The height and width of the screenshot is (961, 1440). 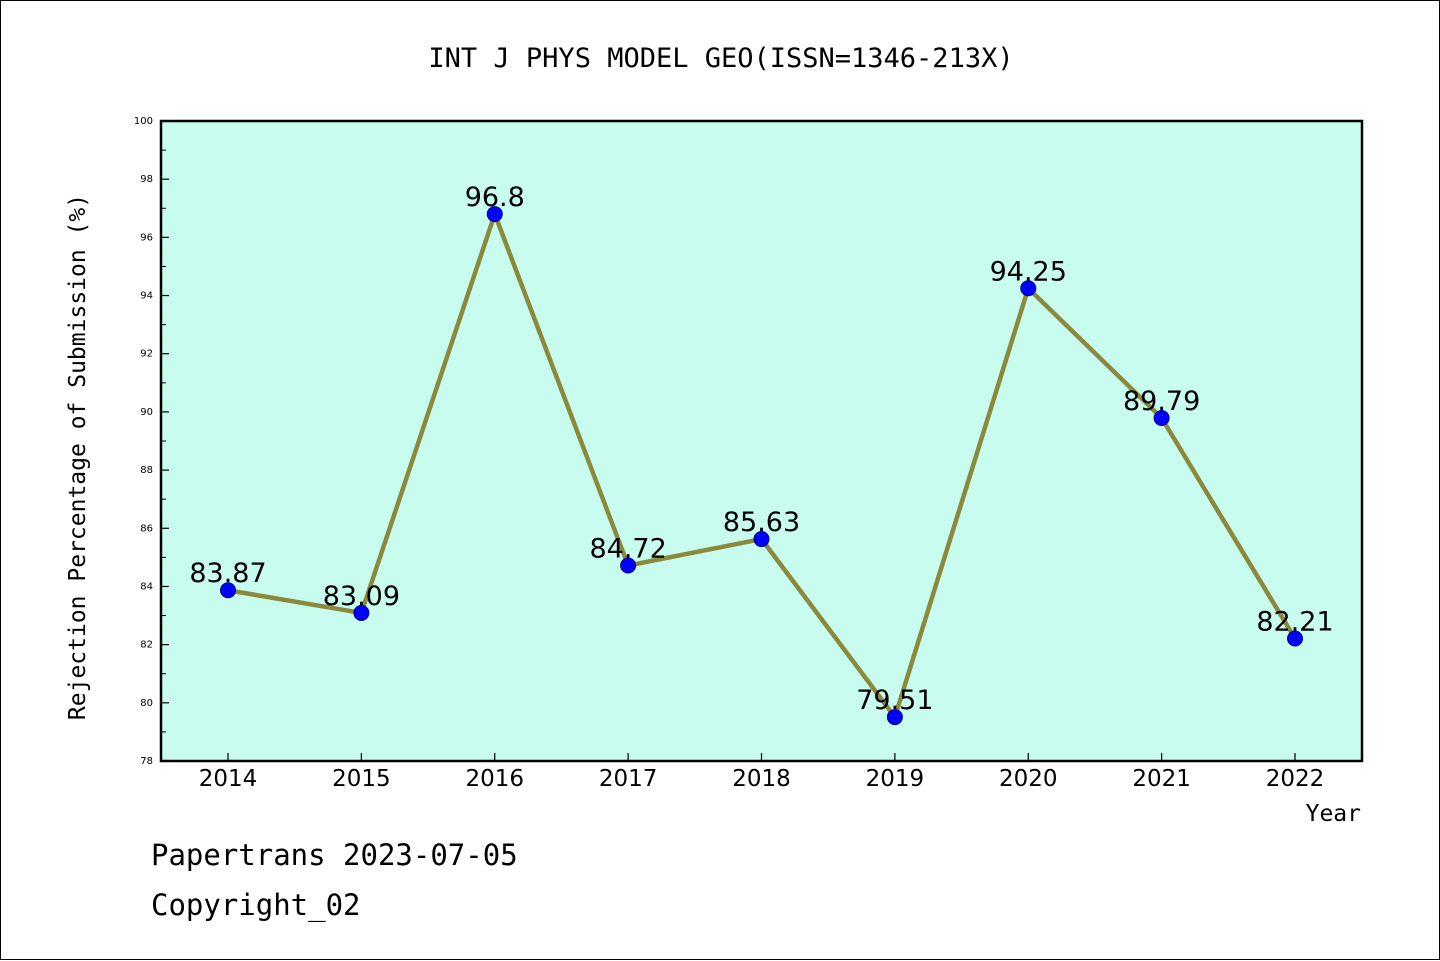 I want to click on y-tick-label: 88, so click(x=146, y=470).